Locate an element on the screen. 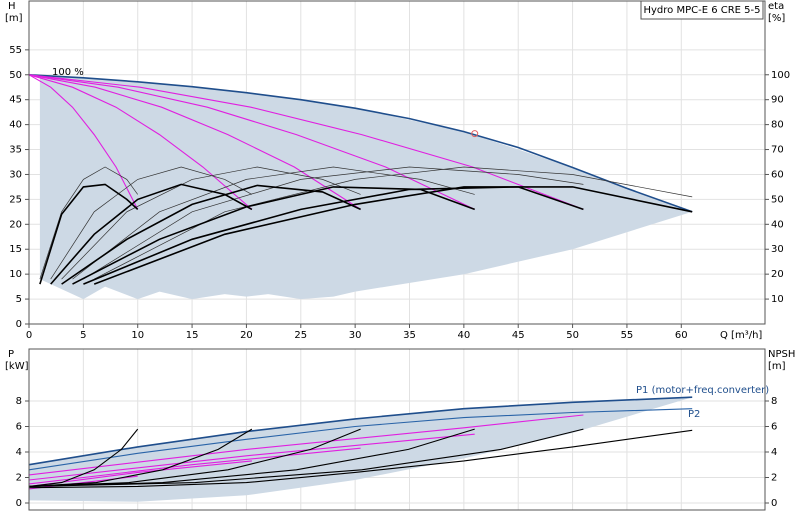 The height and width of the screenshot is (520, 800). y-tick-label: 35 is located at coordinates (15, 150).